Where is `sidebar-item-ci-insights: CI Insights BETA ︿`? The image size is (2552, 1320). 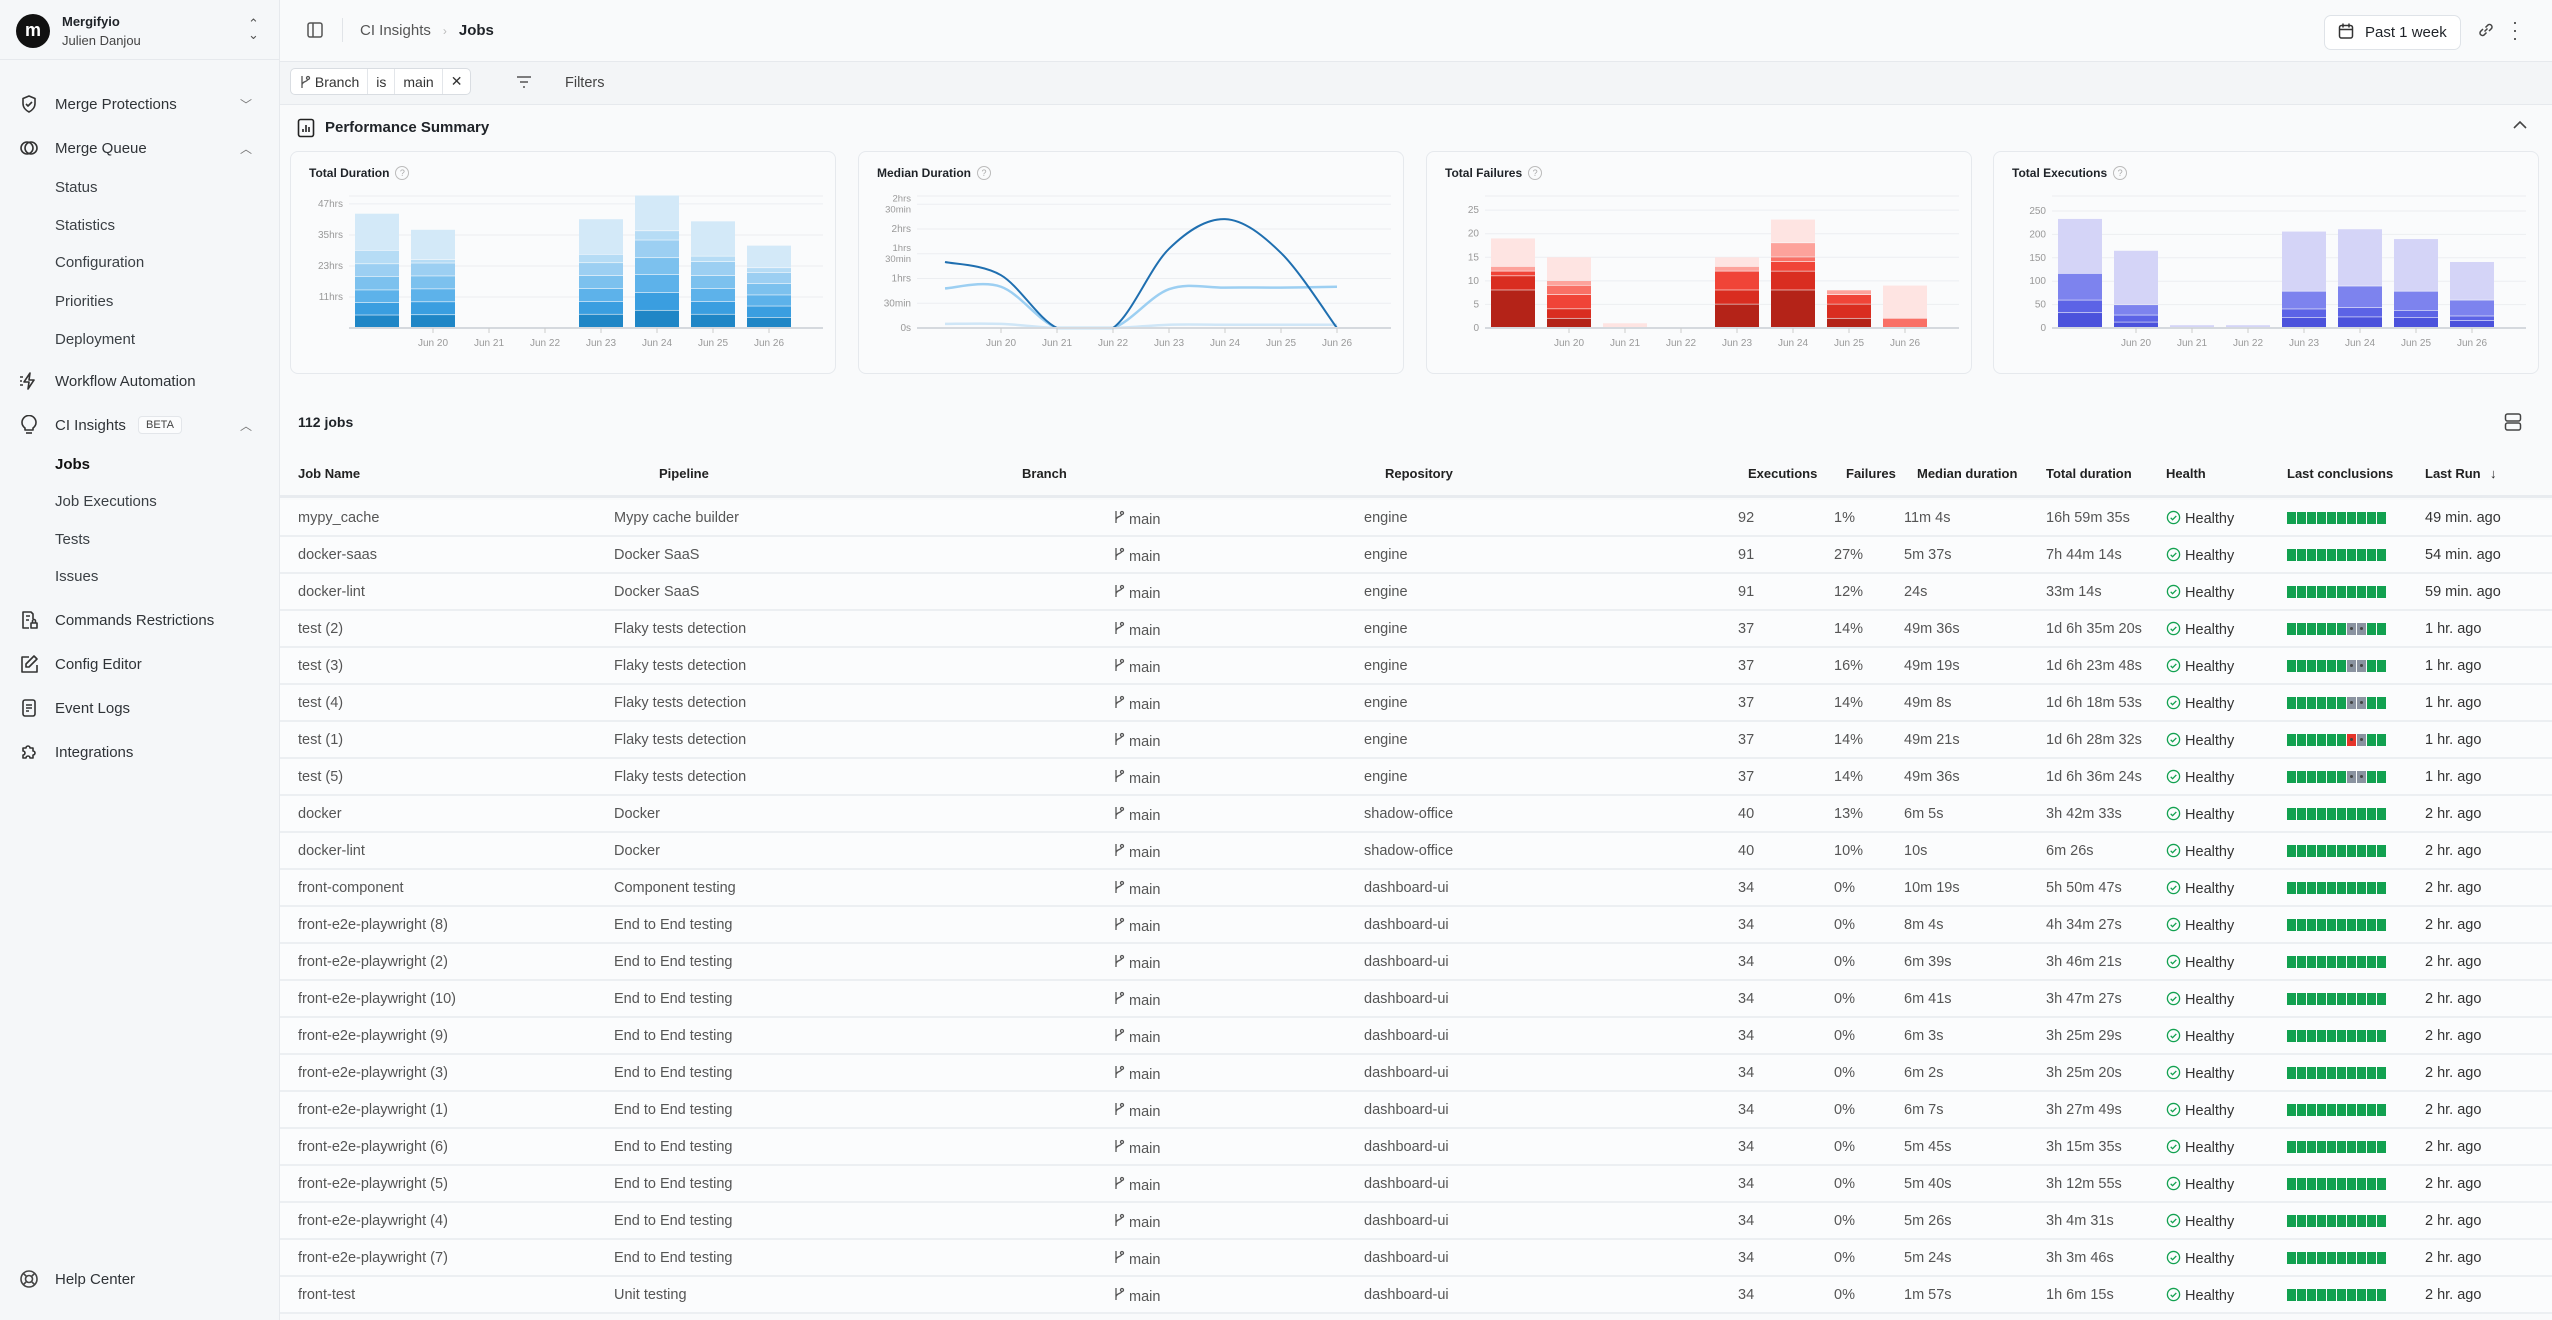
sidebar-item-ci-insights: CI Insights BETA ︿ is located at coordinates (140, 425).